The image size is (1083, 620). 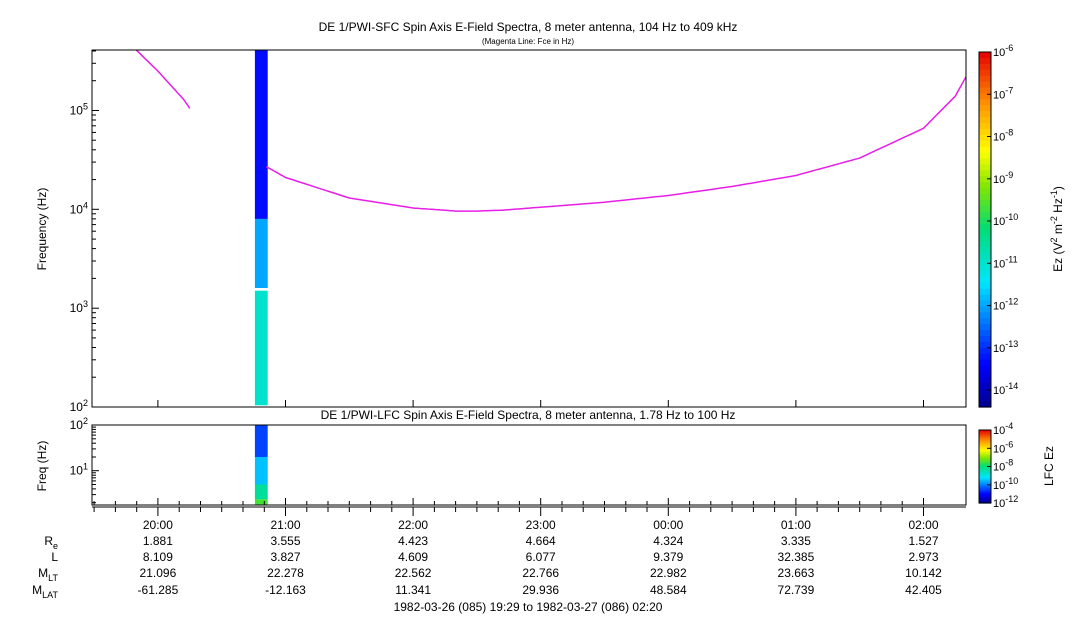 I want to click on top-y-axis: 102 103 104 105, so click(x=84, y=232).